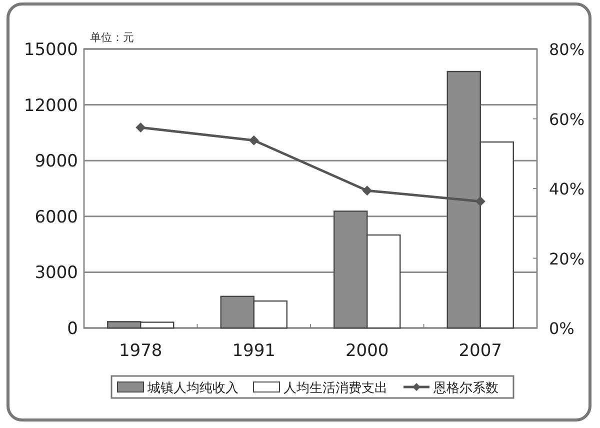 This screenshot has height=428, width=600. I want to click on y-axis-title: 单位：元, so click(112, 37).